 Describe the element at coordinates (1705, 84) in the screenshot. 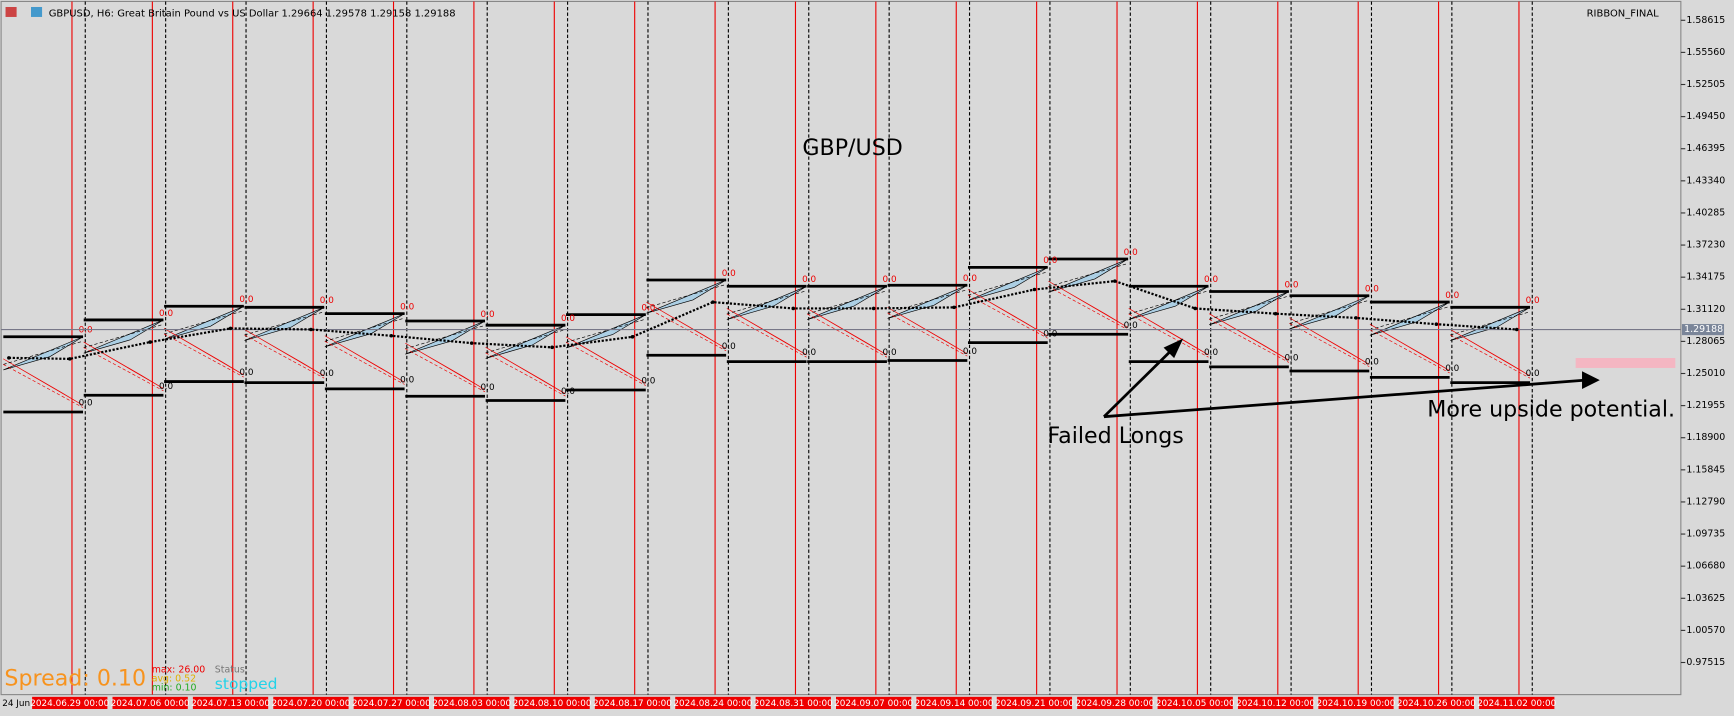

I see `y-tick-label: 1.52505` at that location.